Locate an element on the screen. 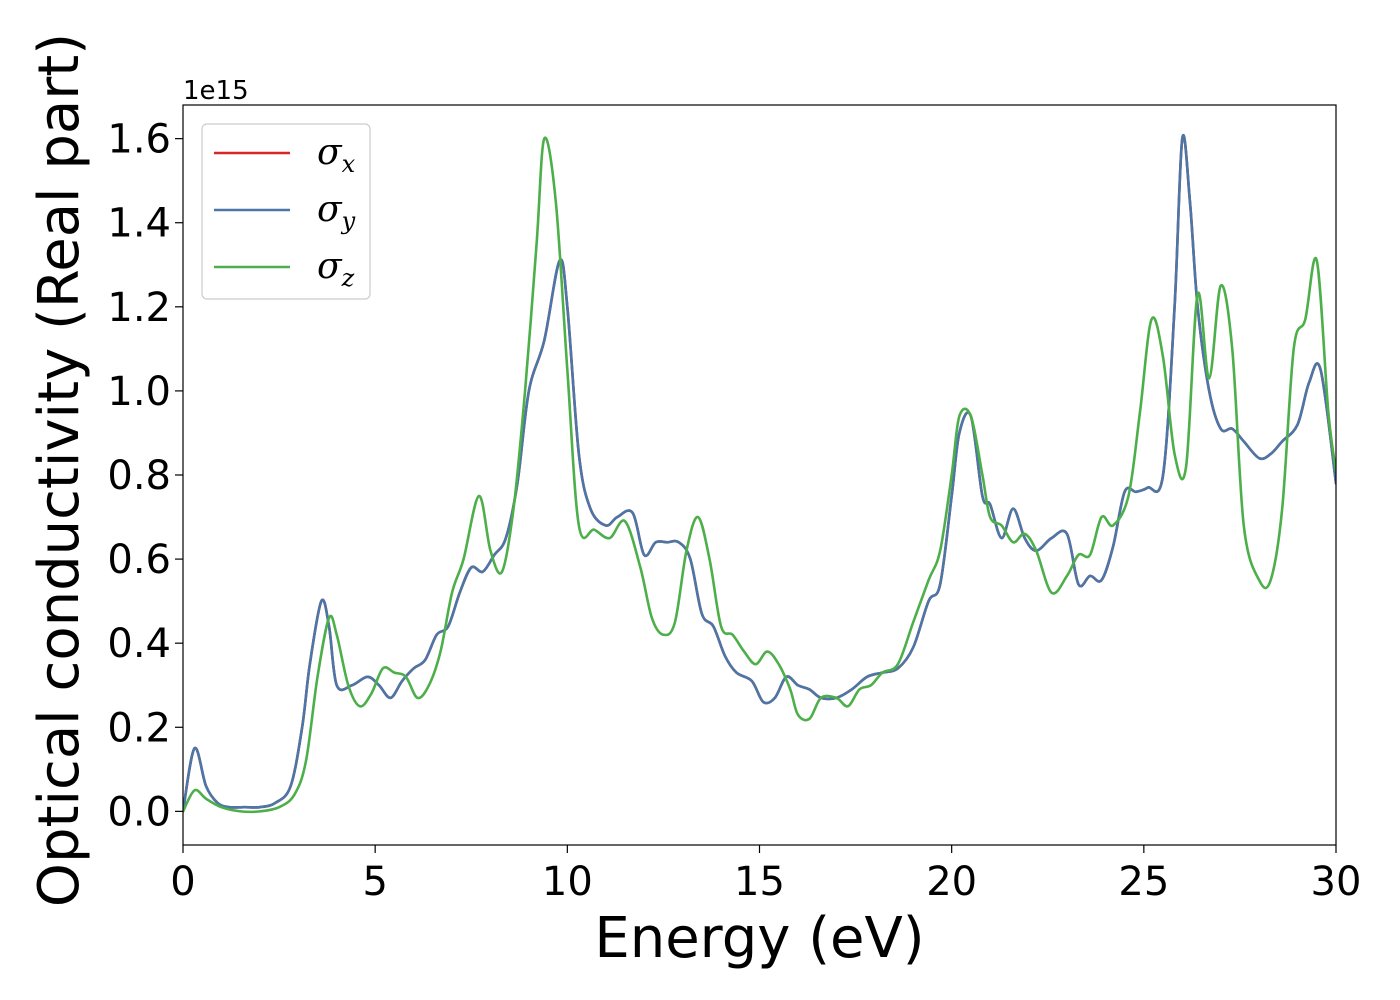 The image size is (1400, 1000). y-tick-label: 1.6 is located at coordinates (139, 140).